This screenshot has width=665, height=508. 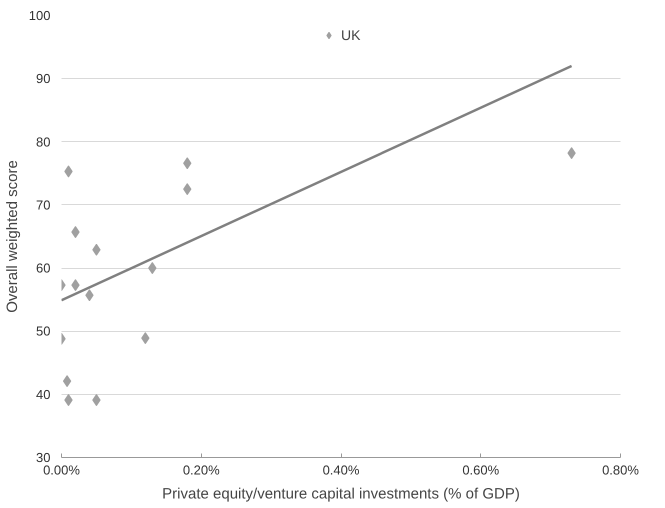 What do you see at coordinates (61, 470) in the screenshot?
I see `x-tick-label: 0.00%` at bounding box center [61, 470].